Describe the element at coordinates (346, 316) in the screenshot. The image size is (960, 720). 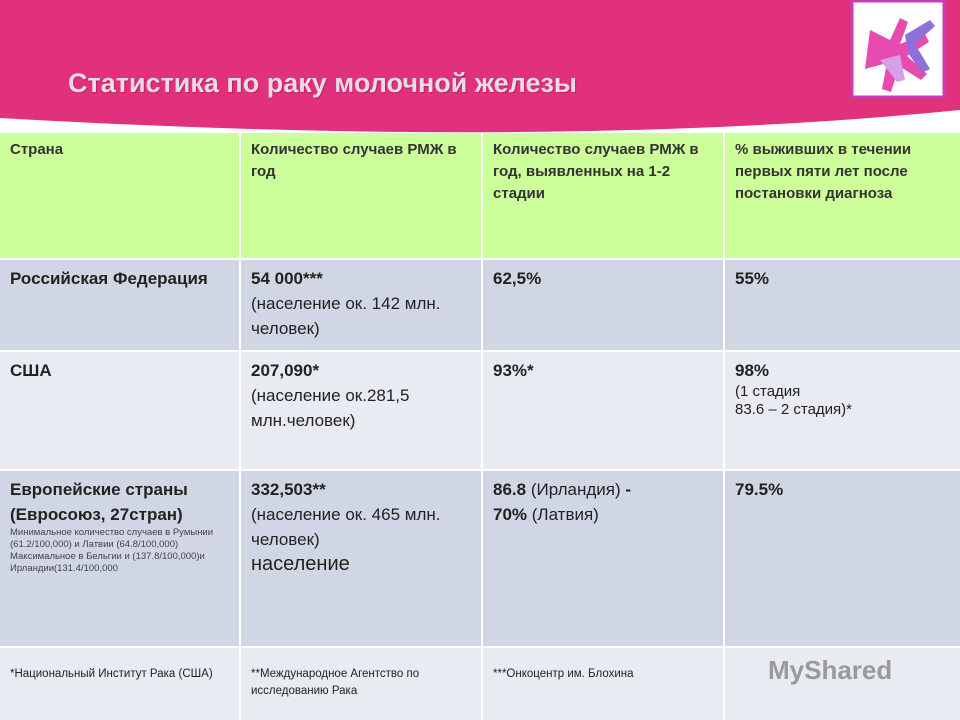
I see `population: (население ок. 142 млн. человек)` at that location.